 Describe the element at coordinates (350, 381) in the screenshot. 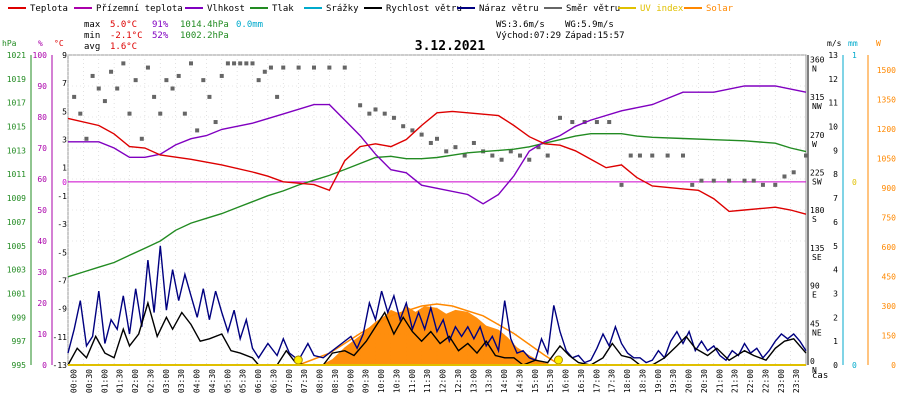

I see `tick-x: 09:00` at that location.